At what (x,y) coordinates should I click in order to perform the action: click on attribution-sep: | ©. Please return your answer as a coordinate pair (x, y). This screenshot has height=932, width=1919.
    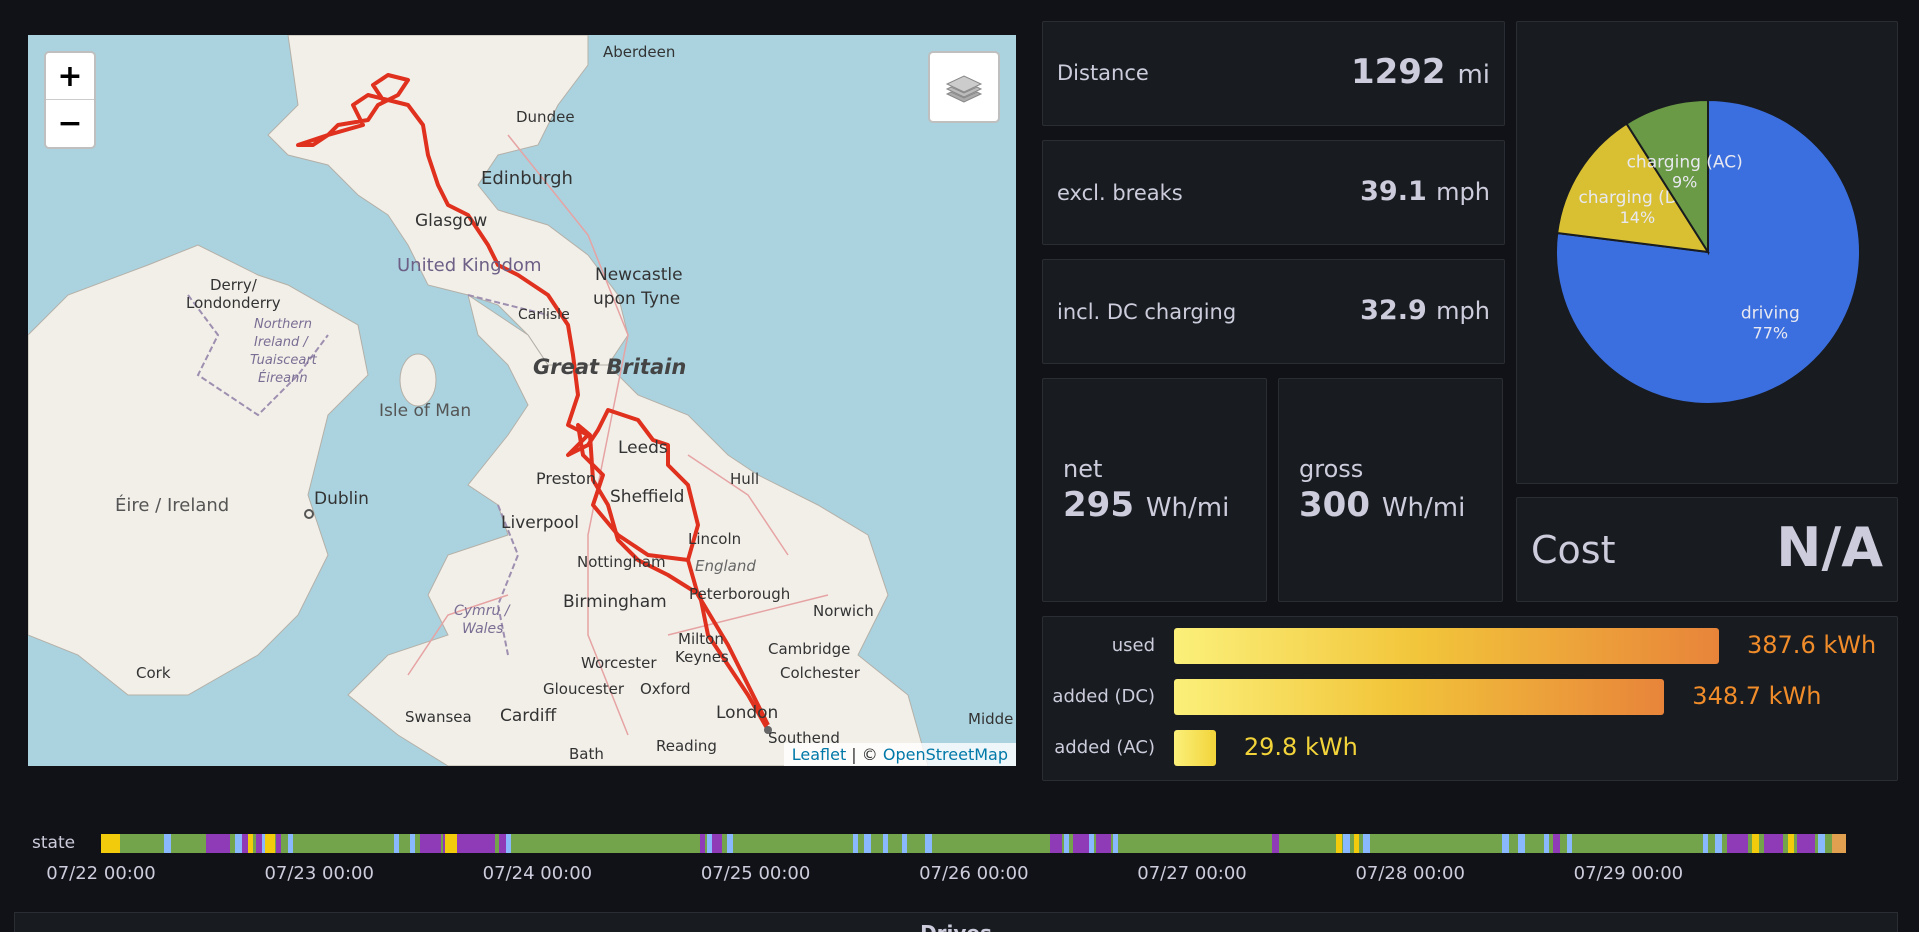
    Looking at the image, I should click on (864, 754).